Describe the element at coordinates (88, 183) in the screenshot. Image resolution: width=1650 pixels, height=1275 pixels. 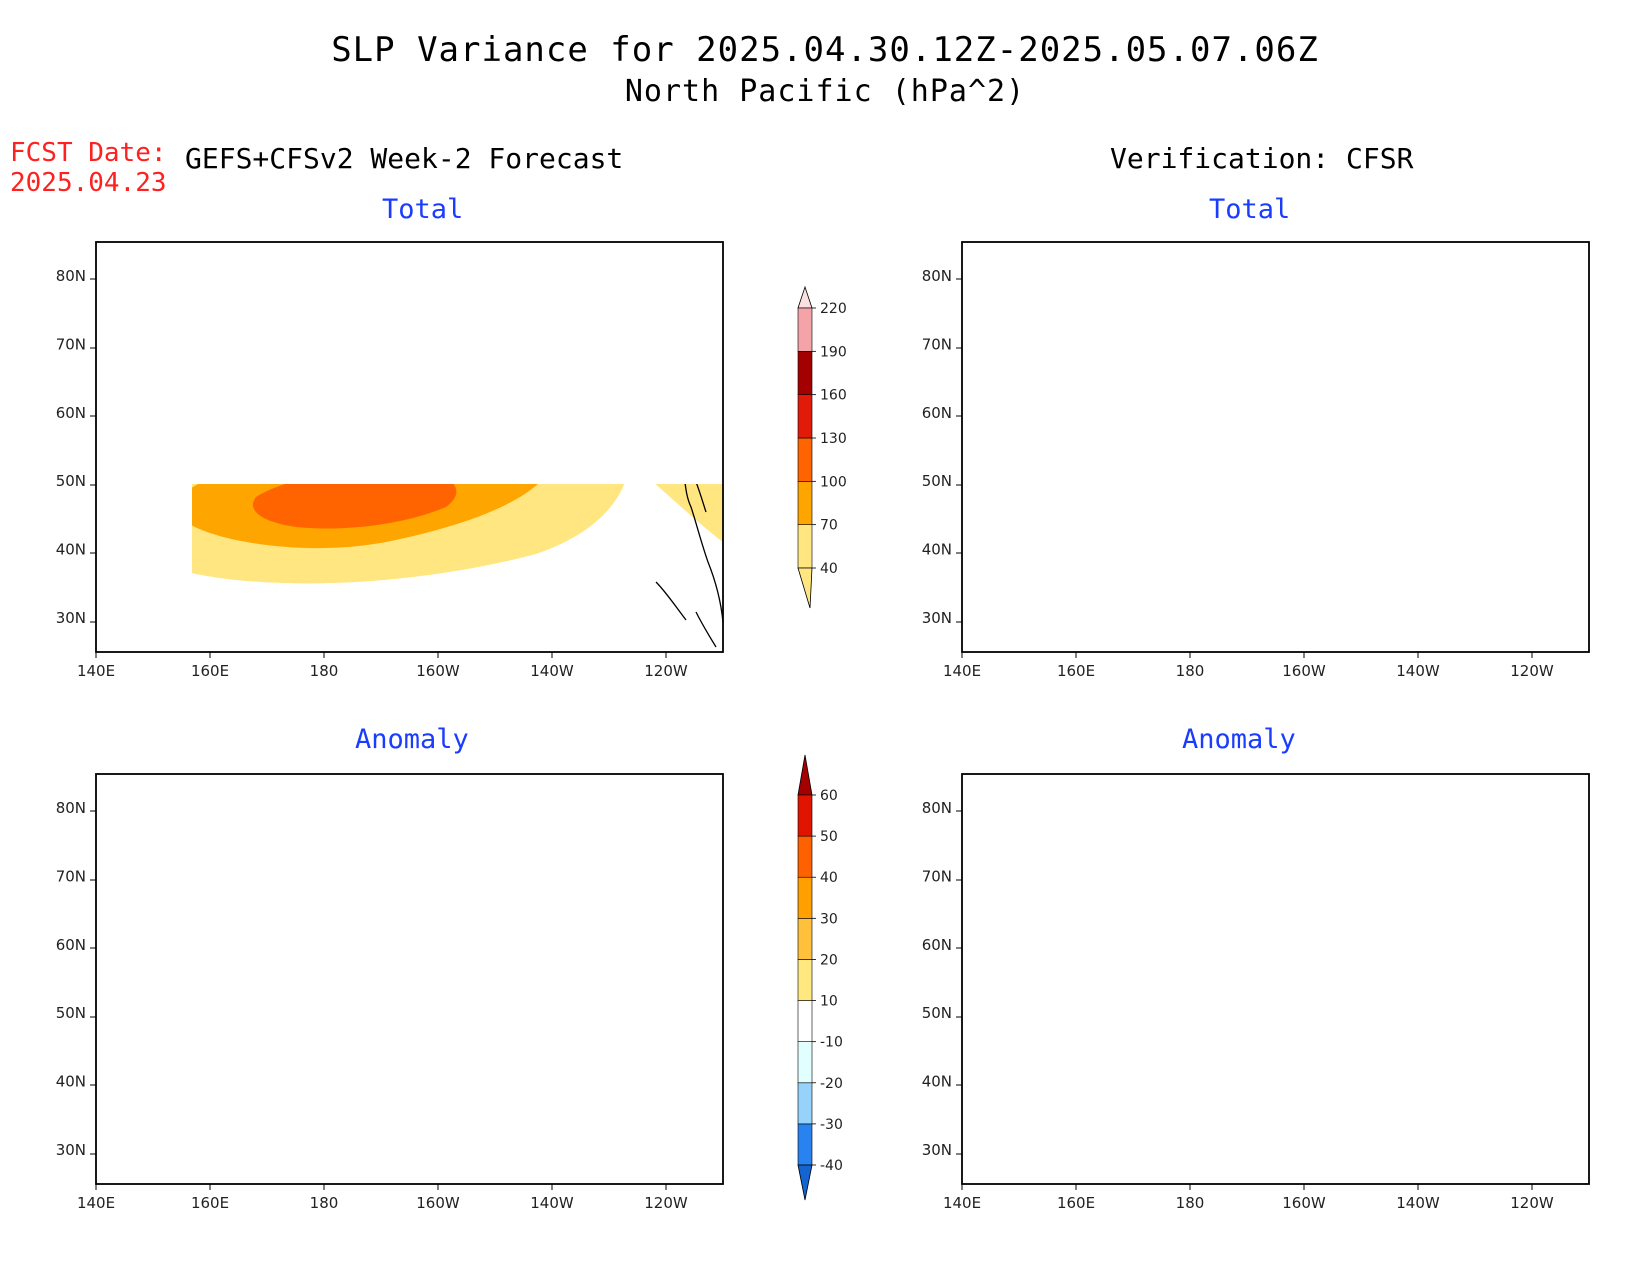
I see `fcst-date-value: 2025.04.23` at that location.